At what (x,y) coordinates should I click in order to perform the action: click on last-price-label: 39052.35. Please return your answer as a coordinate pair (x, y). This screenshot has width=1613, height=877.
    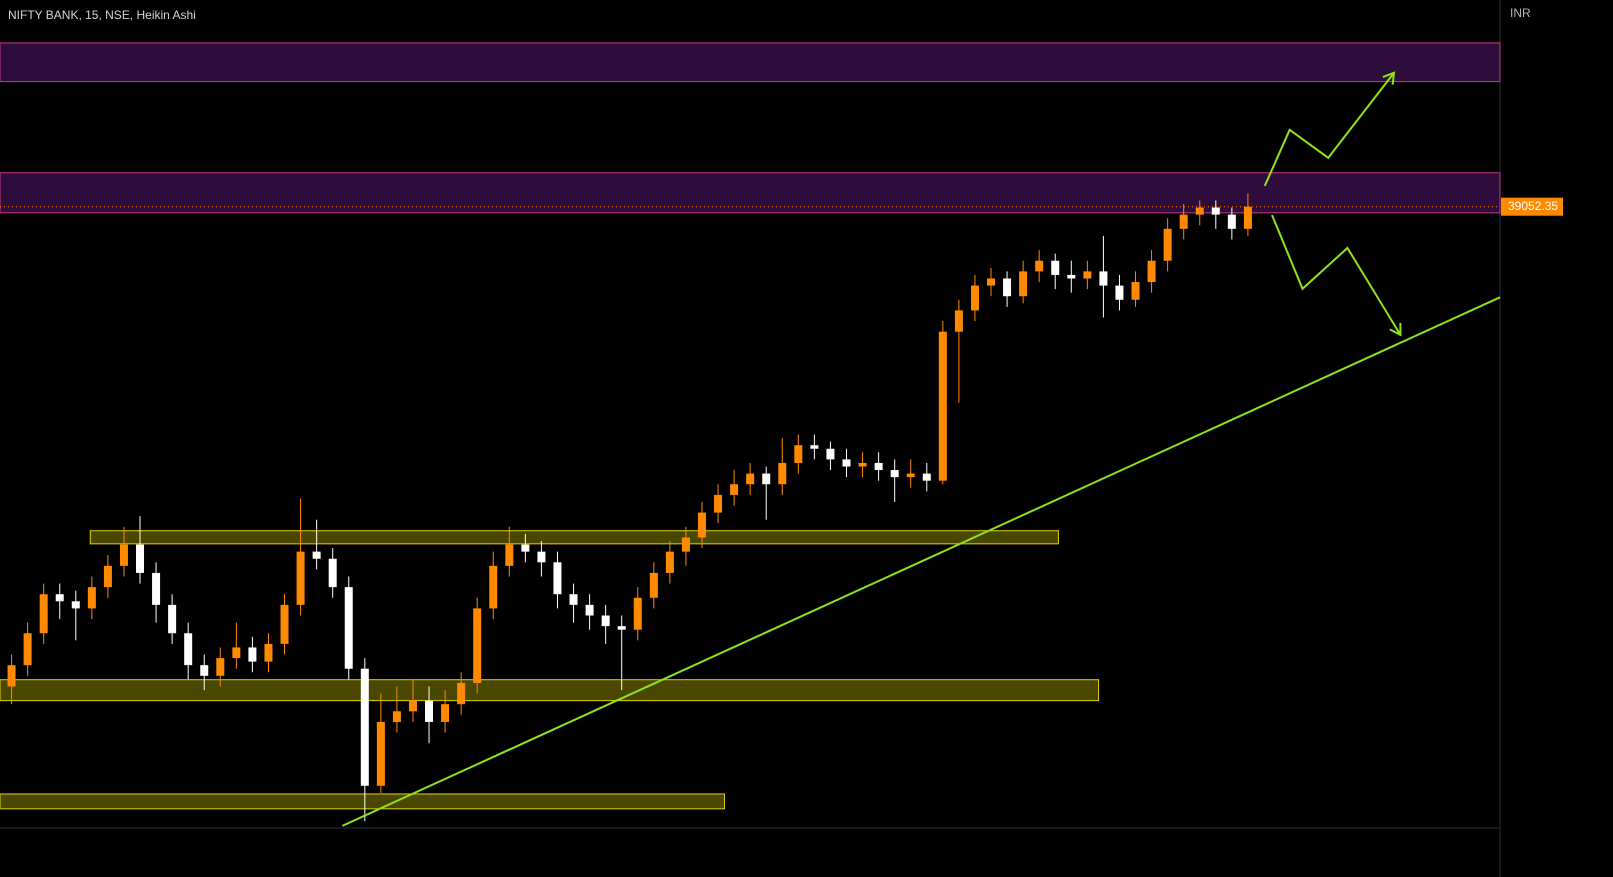
    Looking at the image, I should click on (1533, 206).